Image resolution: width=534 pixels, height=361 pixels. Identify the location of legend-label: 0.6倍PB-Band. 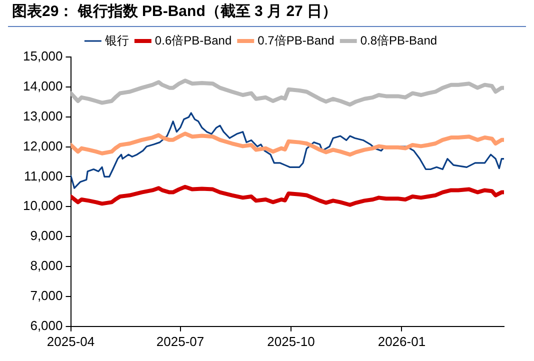
(193, 40).